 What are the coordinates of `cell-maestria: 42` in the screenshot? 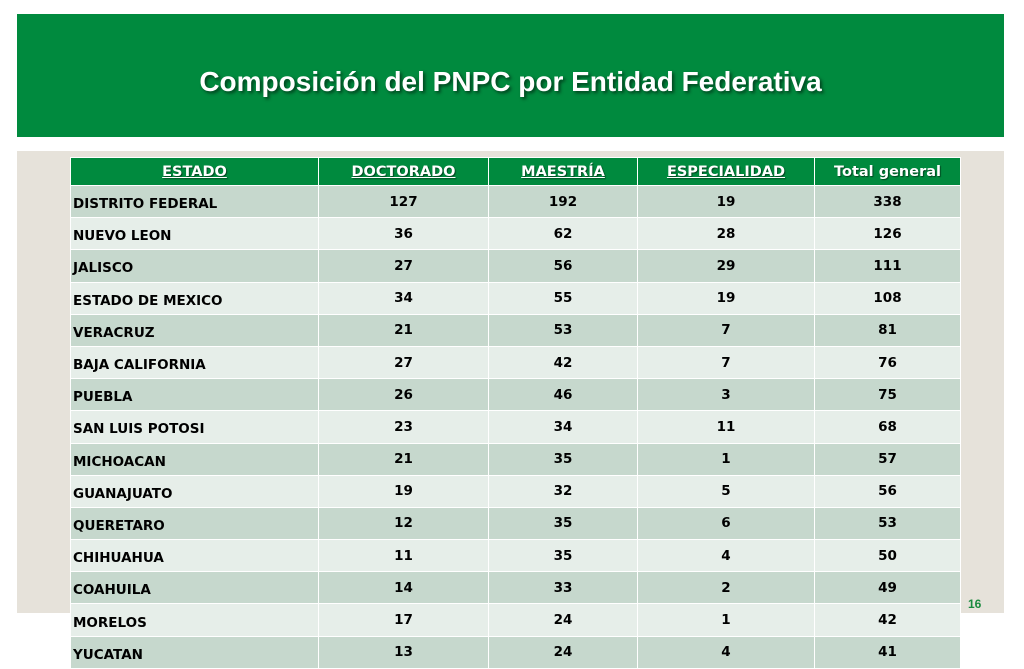 It's located at (563, 362).